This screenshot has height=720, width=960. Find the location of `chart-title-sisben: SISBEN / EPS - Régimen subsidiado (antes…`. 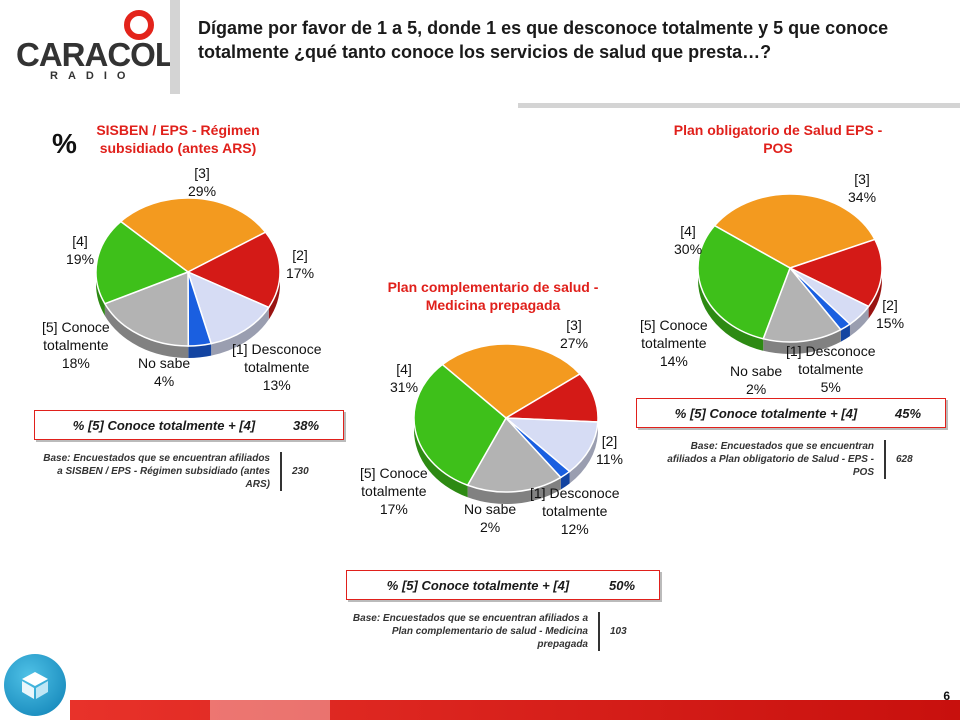

chart-title-sisben: SISBEN / EPS - Régimen subsidiado (antes… is located at coordinates (178, 139).